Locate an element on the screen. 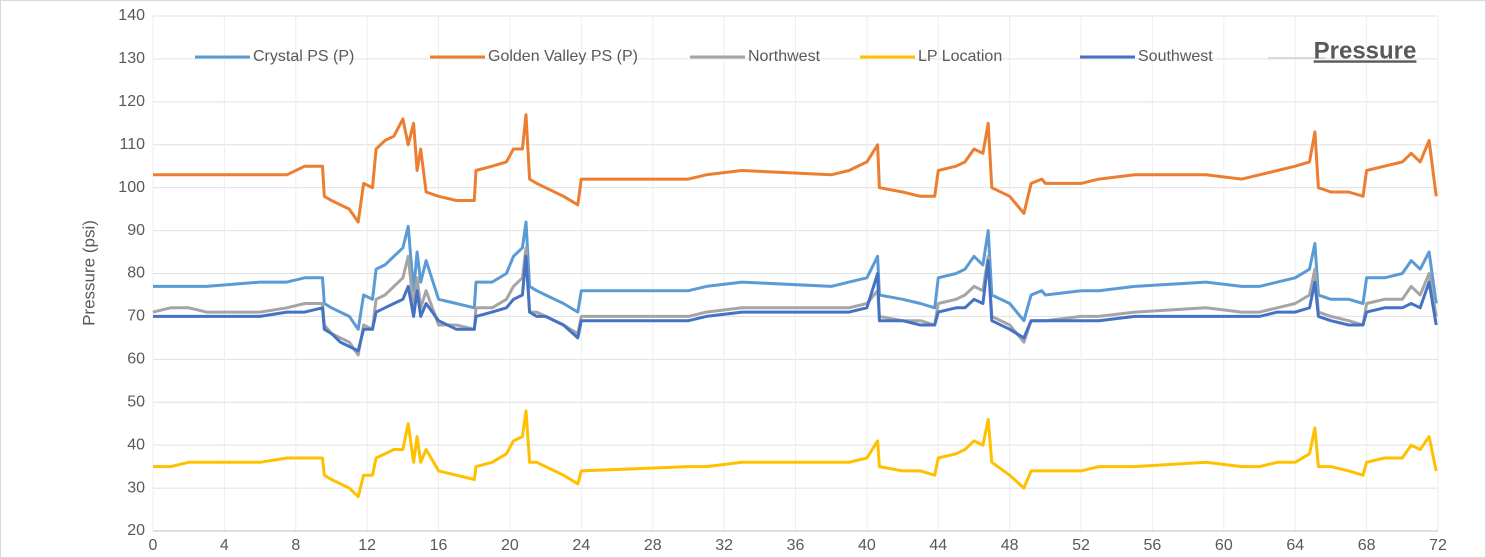 The height and width of the screenshot is (558, 1486). x-tick-label: 36 is located at coordinates (796, 545).